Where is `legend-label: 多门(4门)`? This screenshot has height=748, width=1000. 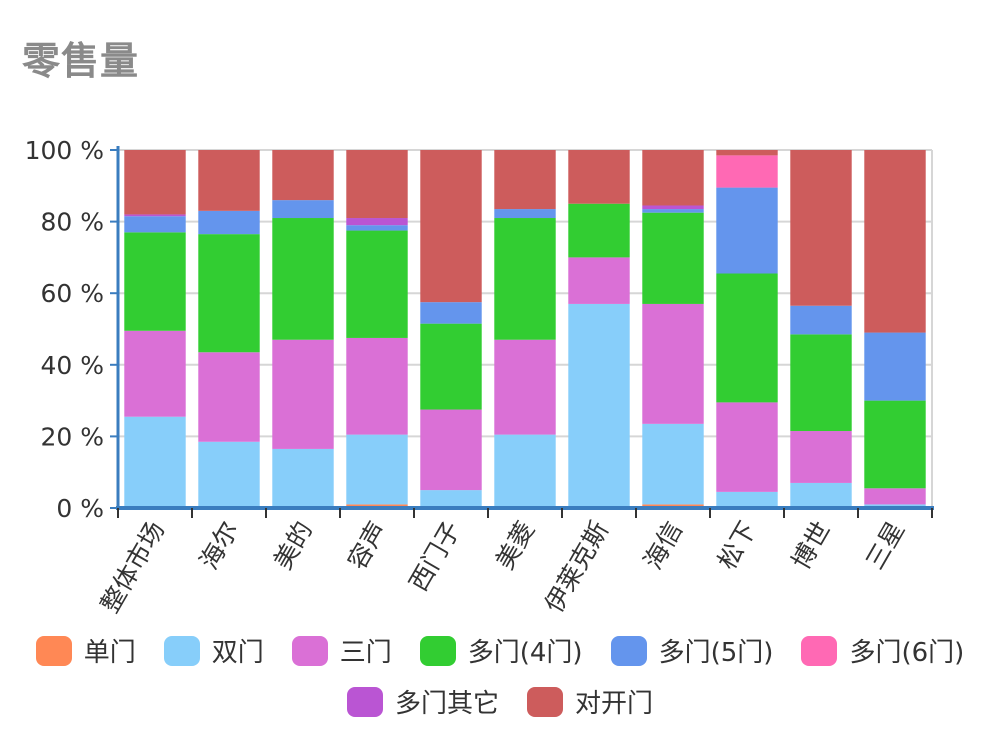
legend-label: 多门(4门) is located at coordinates (525, 653).